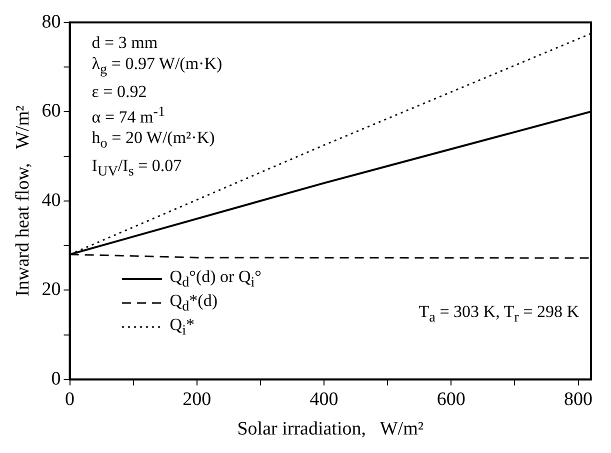 The image size is (611, 453). What do you see at coordinates (51, 289) in the screenshot?
I see `y-tick-label: 20` at bounding box center [51, 289].